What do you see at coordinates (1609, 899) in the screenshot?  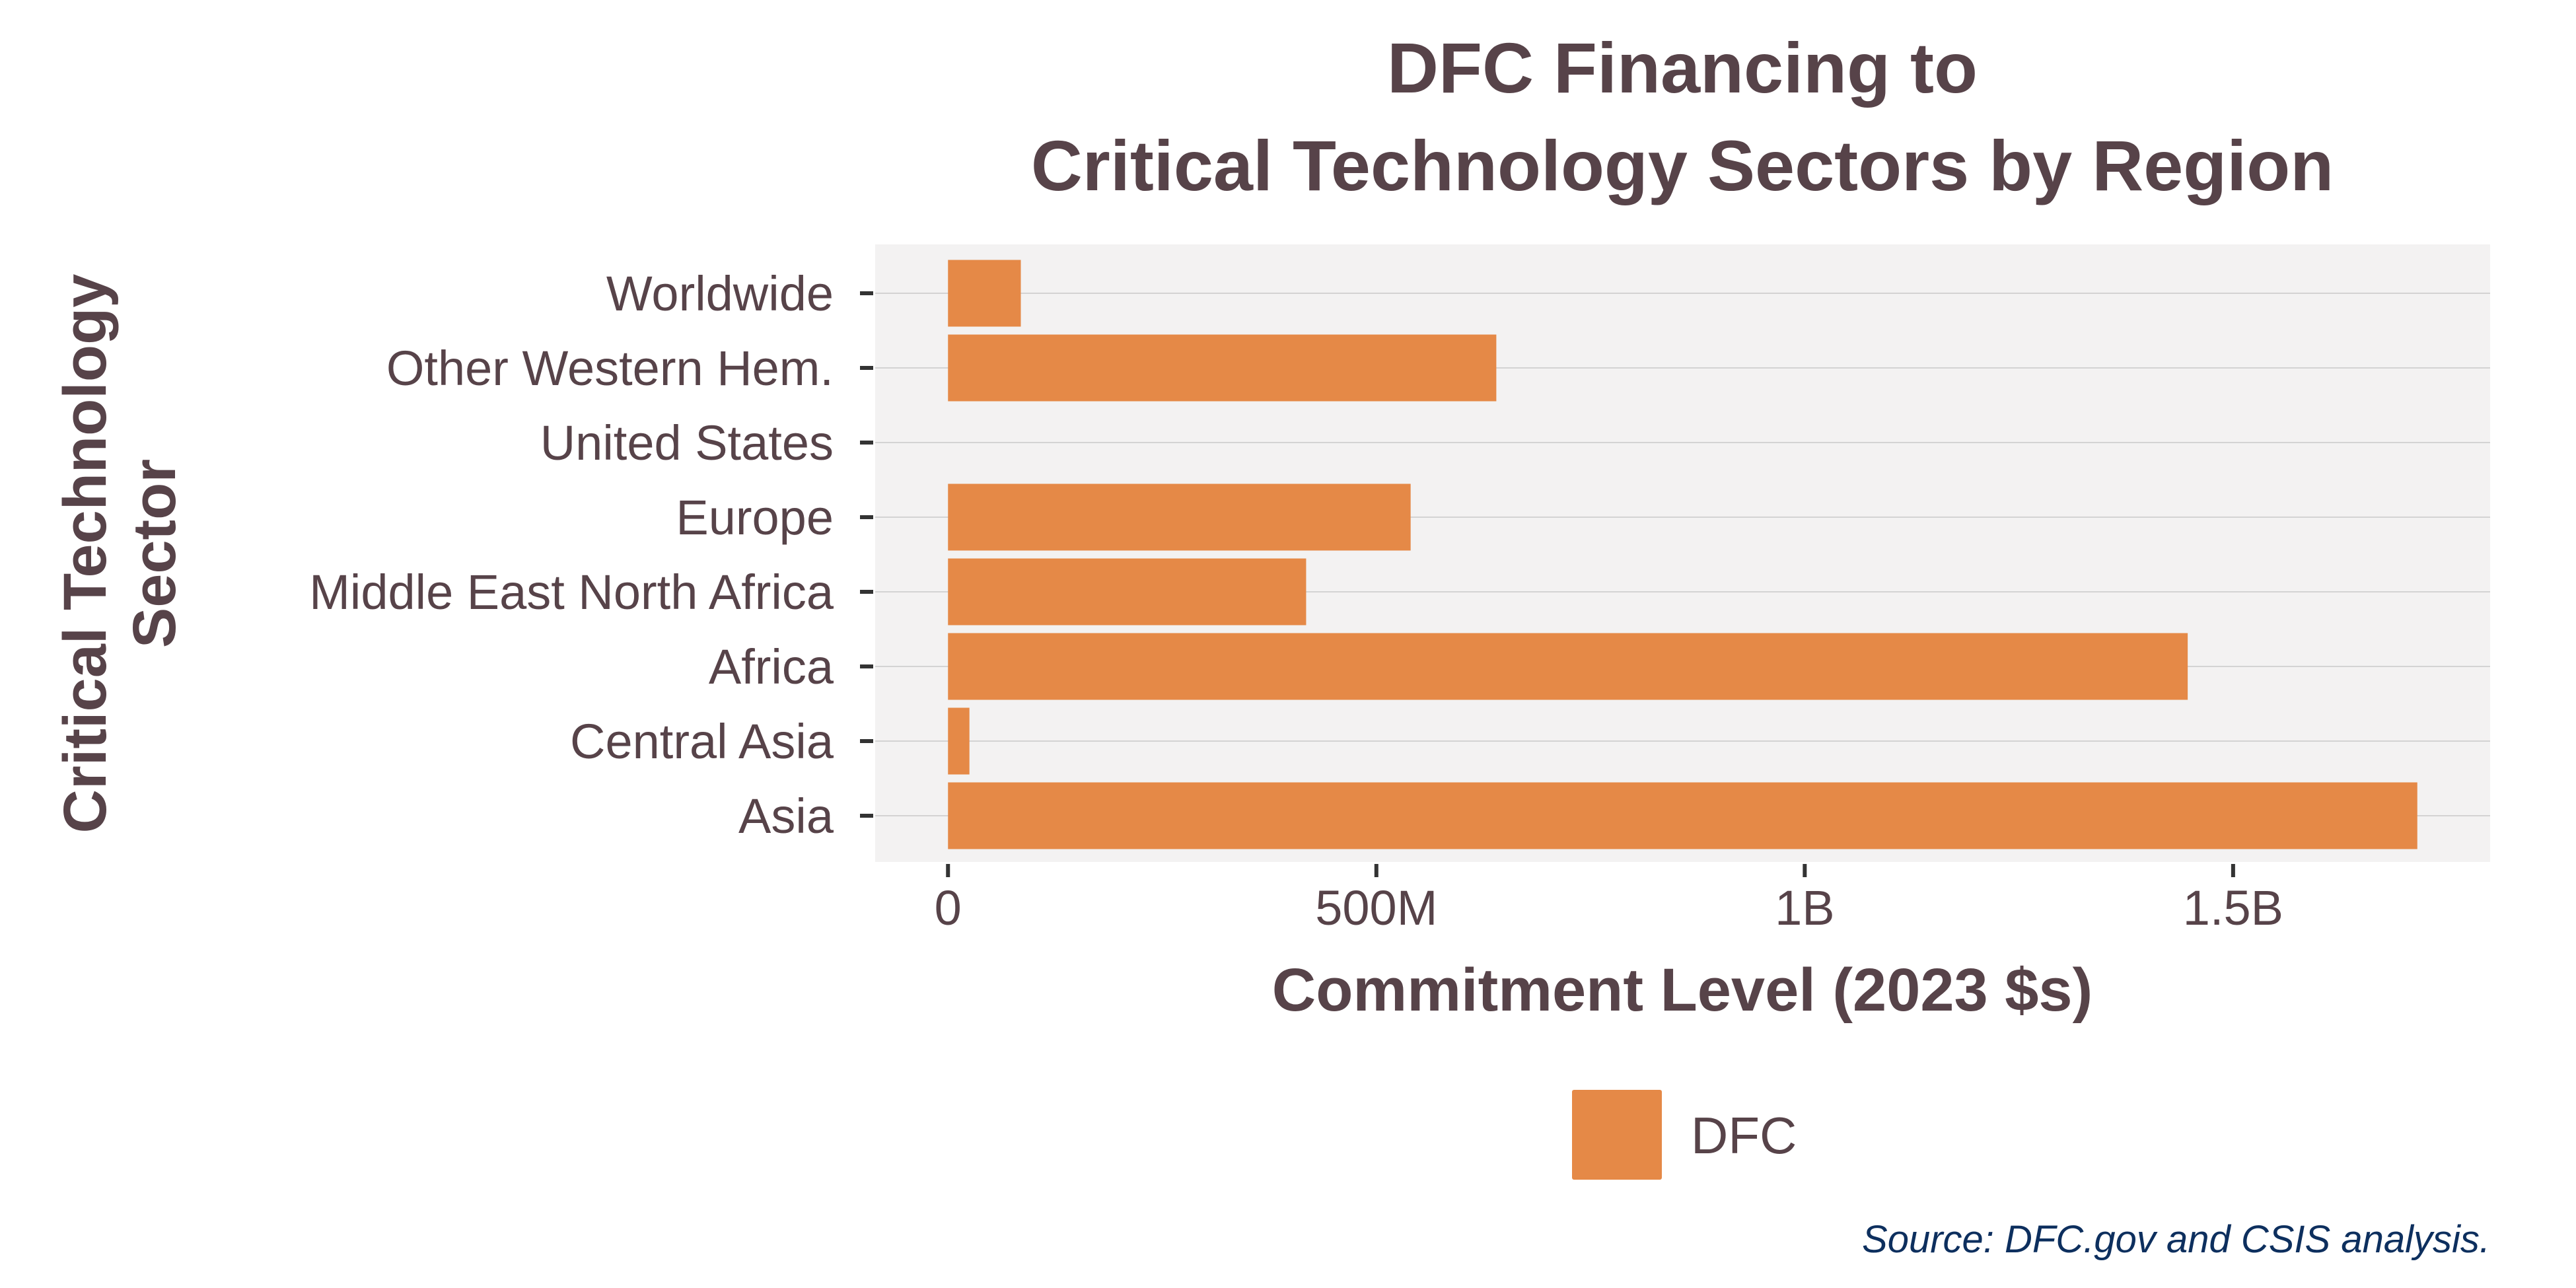 I see `x-axis: 0 500M 1B 1.5B` at bounding box center [1609, 899].